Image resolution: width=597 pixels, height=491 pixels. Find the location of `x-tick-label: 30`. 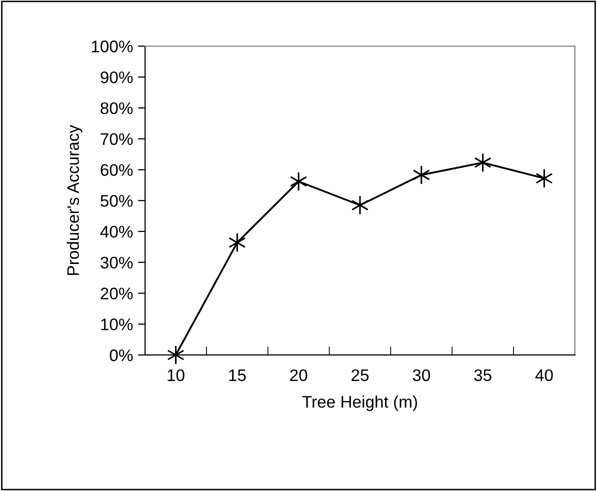

x-tick-label: 30 is located at coordinates (421, 375).